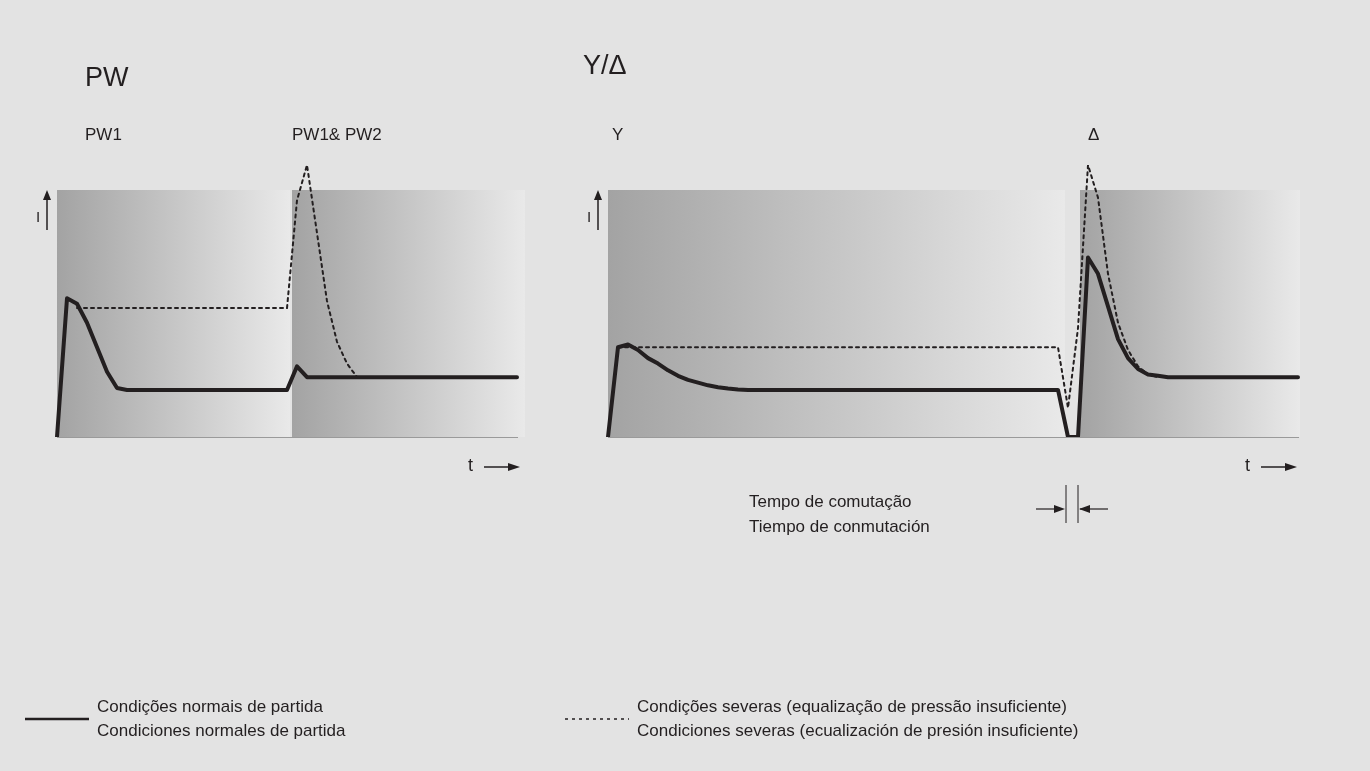  Describe the element at coordinates (858, 719) in the screenshot. I see `legend-label: Condições severas (equalização de pressão insuficiente) Condiciones severas (ecualización de presión insuficiente)` at that location.